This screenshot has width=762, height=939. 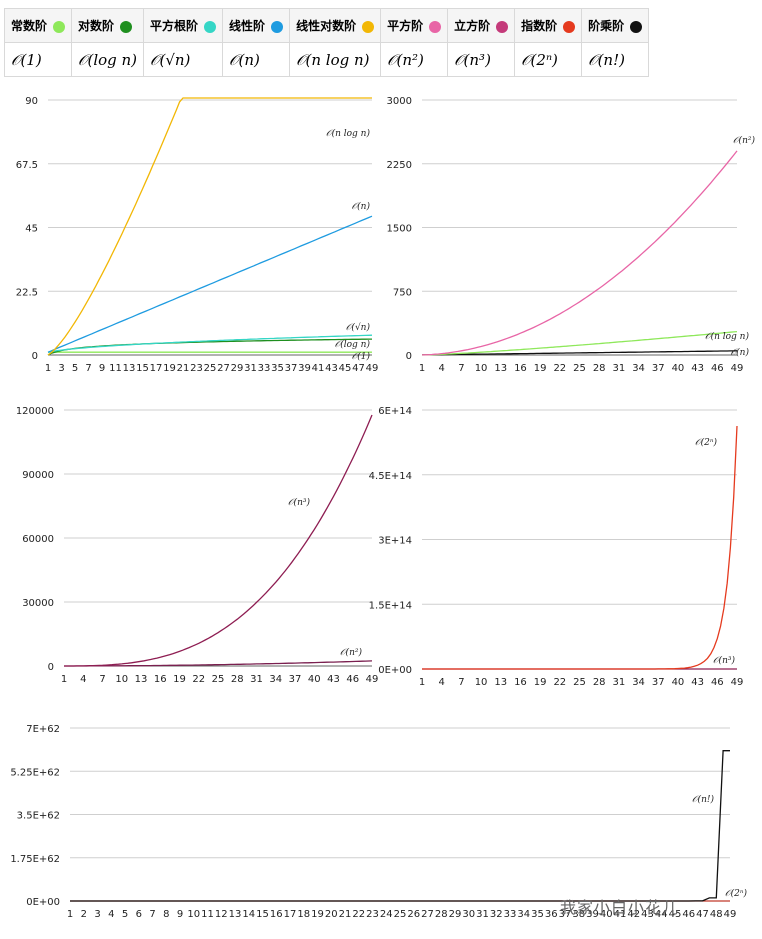 I want to click on legend-label: 阶乘阶, so click(x=606, y=26).